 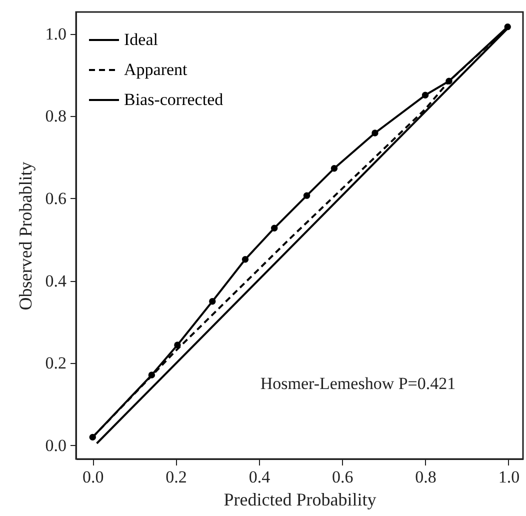 I want to click on y-tick-label: 1.0, so click(x=55, y=34).